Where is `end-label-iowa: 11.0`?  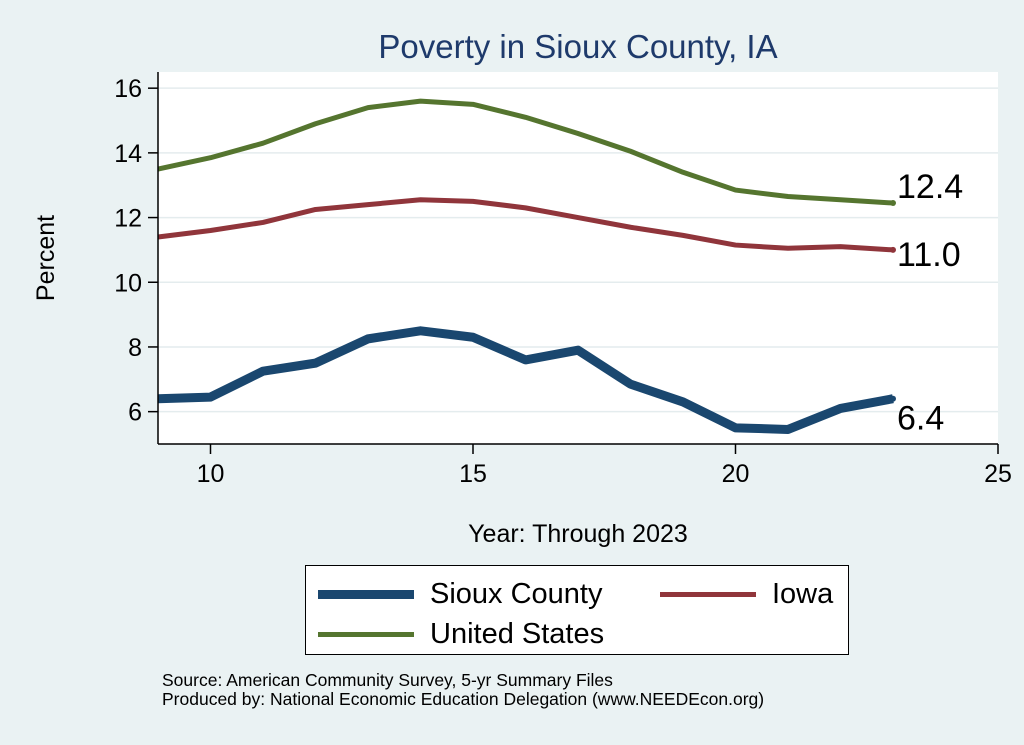
end-label-iowa: 11.0 is located at coordinates (929, 255).